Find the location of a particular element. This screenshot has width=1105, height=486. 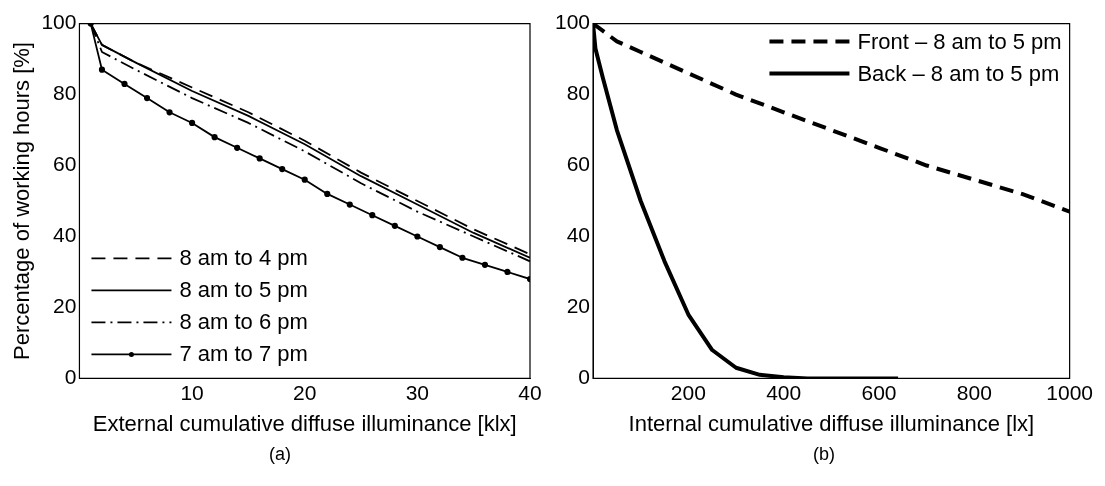

legend-label: Back – 8 am to 5 pm is located at coordinates (958, 73).